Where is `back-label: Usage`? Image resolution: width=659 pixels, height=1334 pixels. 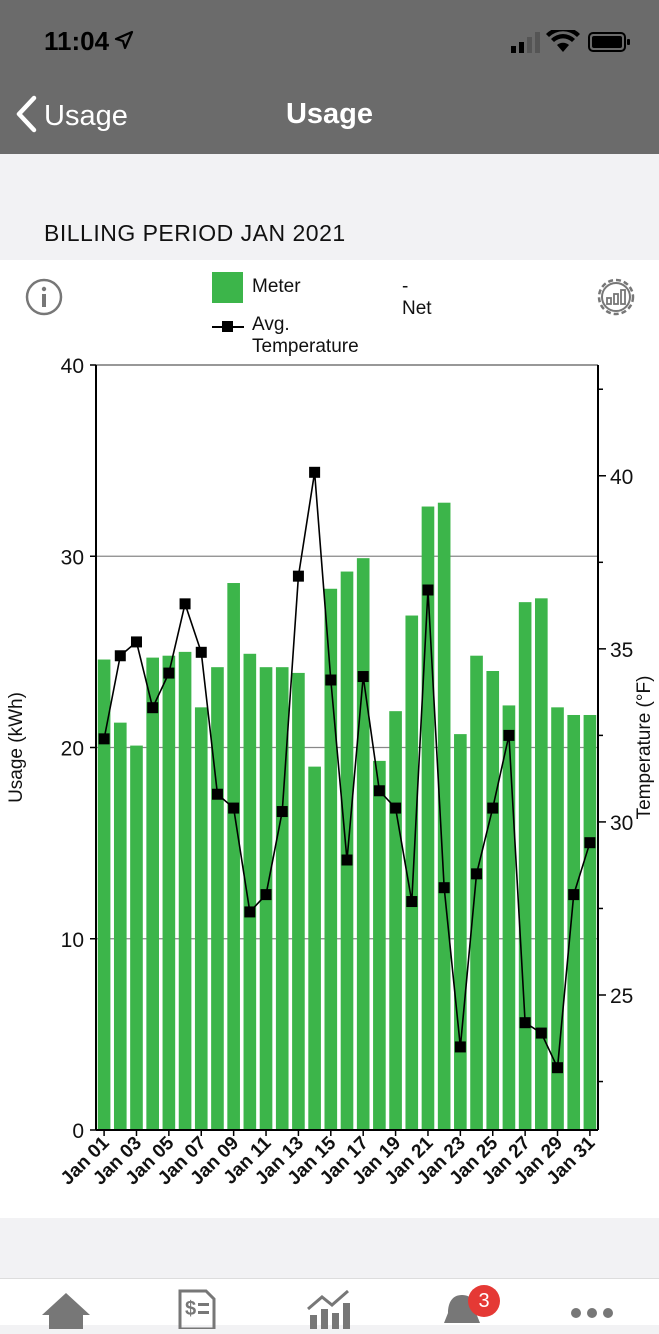
back-label: Usage is located at coordinates (86, 115).